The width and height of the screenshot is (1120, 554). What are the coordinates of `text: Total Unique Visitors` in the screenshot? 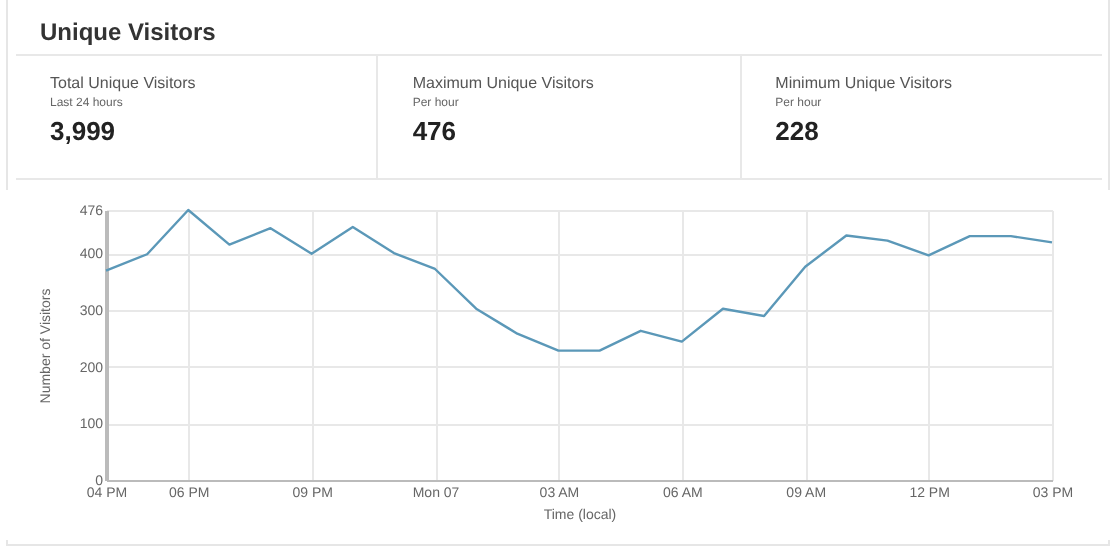 It's located at (124, 83).